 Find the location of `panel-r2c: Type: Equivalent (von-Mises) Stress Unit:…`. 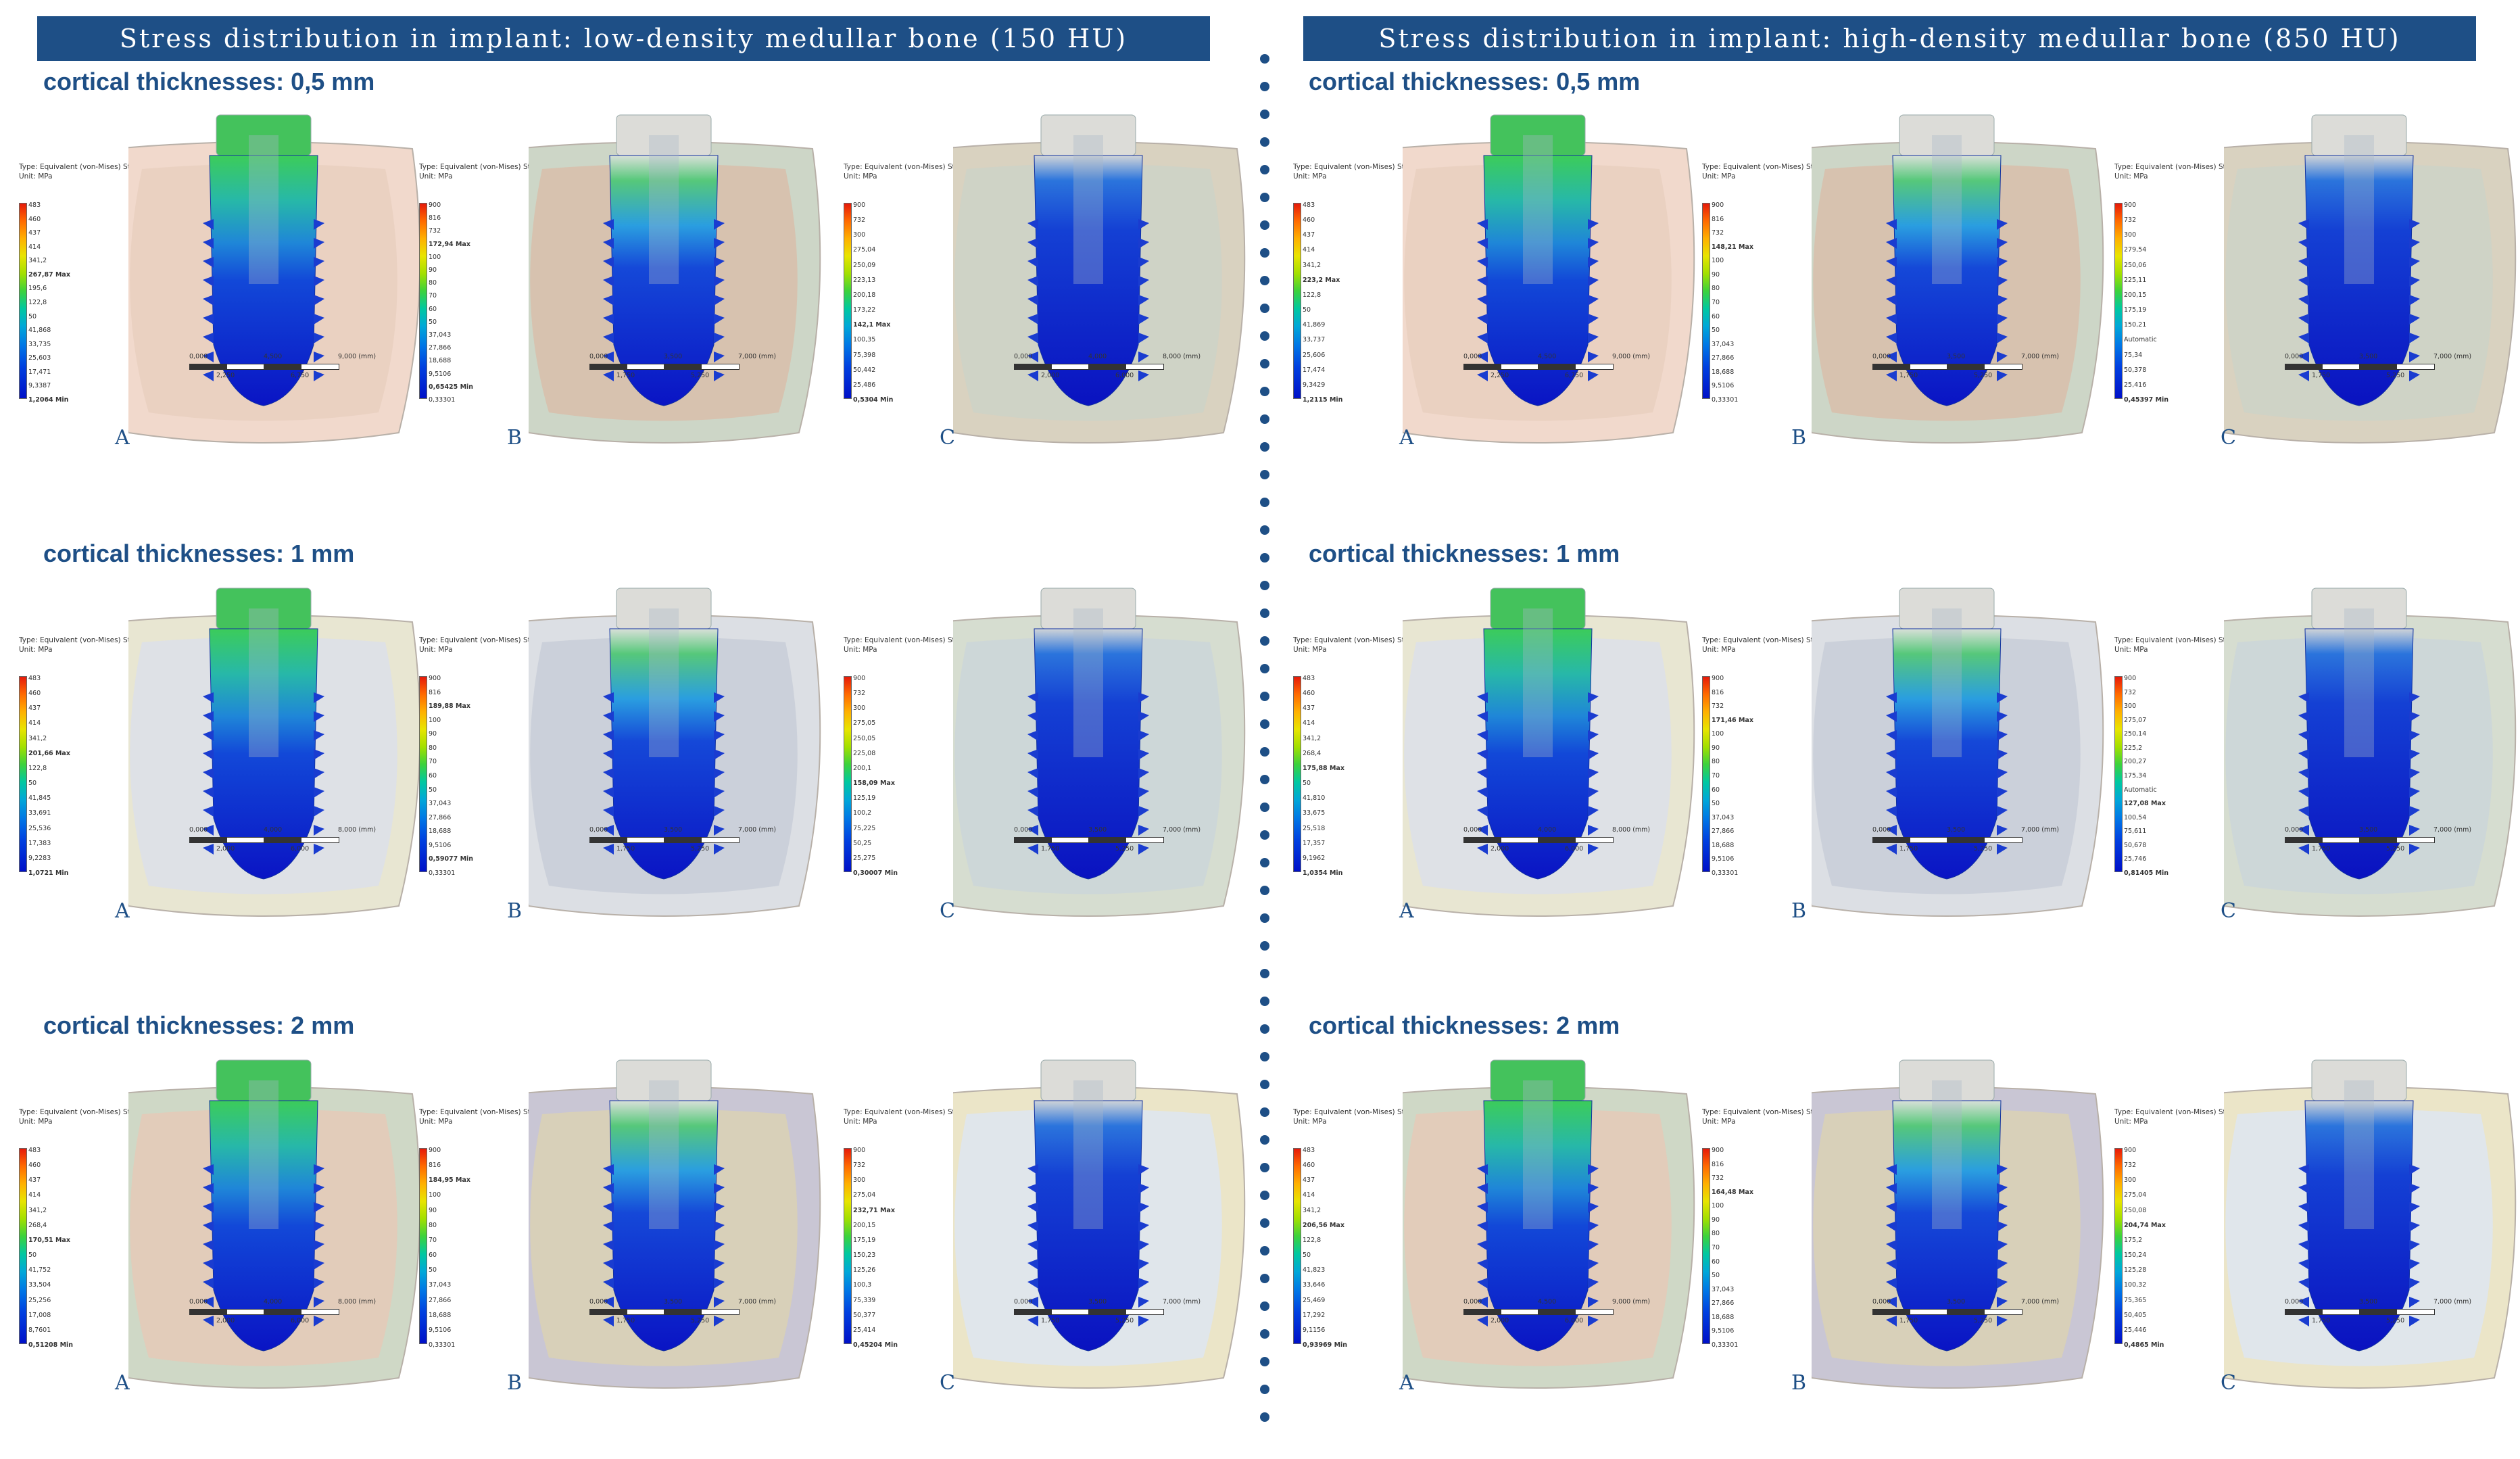

panel-r2c: Type: Equivalent (von-Mises) Stress Unit:… is located at coordinates (2313, 777).